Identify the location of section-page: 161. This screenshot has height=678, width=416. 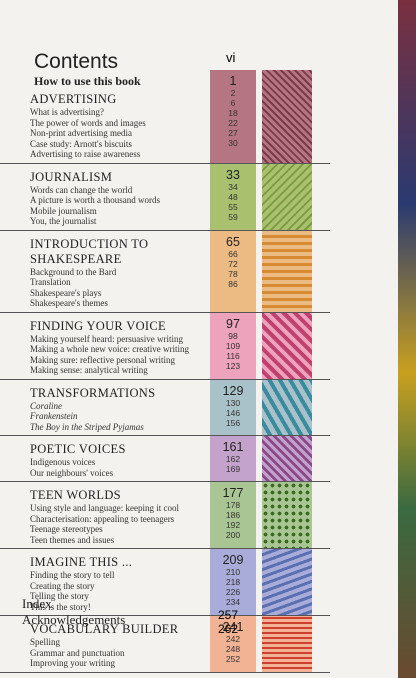
(233, 447).